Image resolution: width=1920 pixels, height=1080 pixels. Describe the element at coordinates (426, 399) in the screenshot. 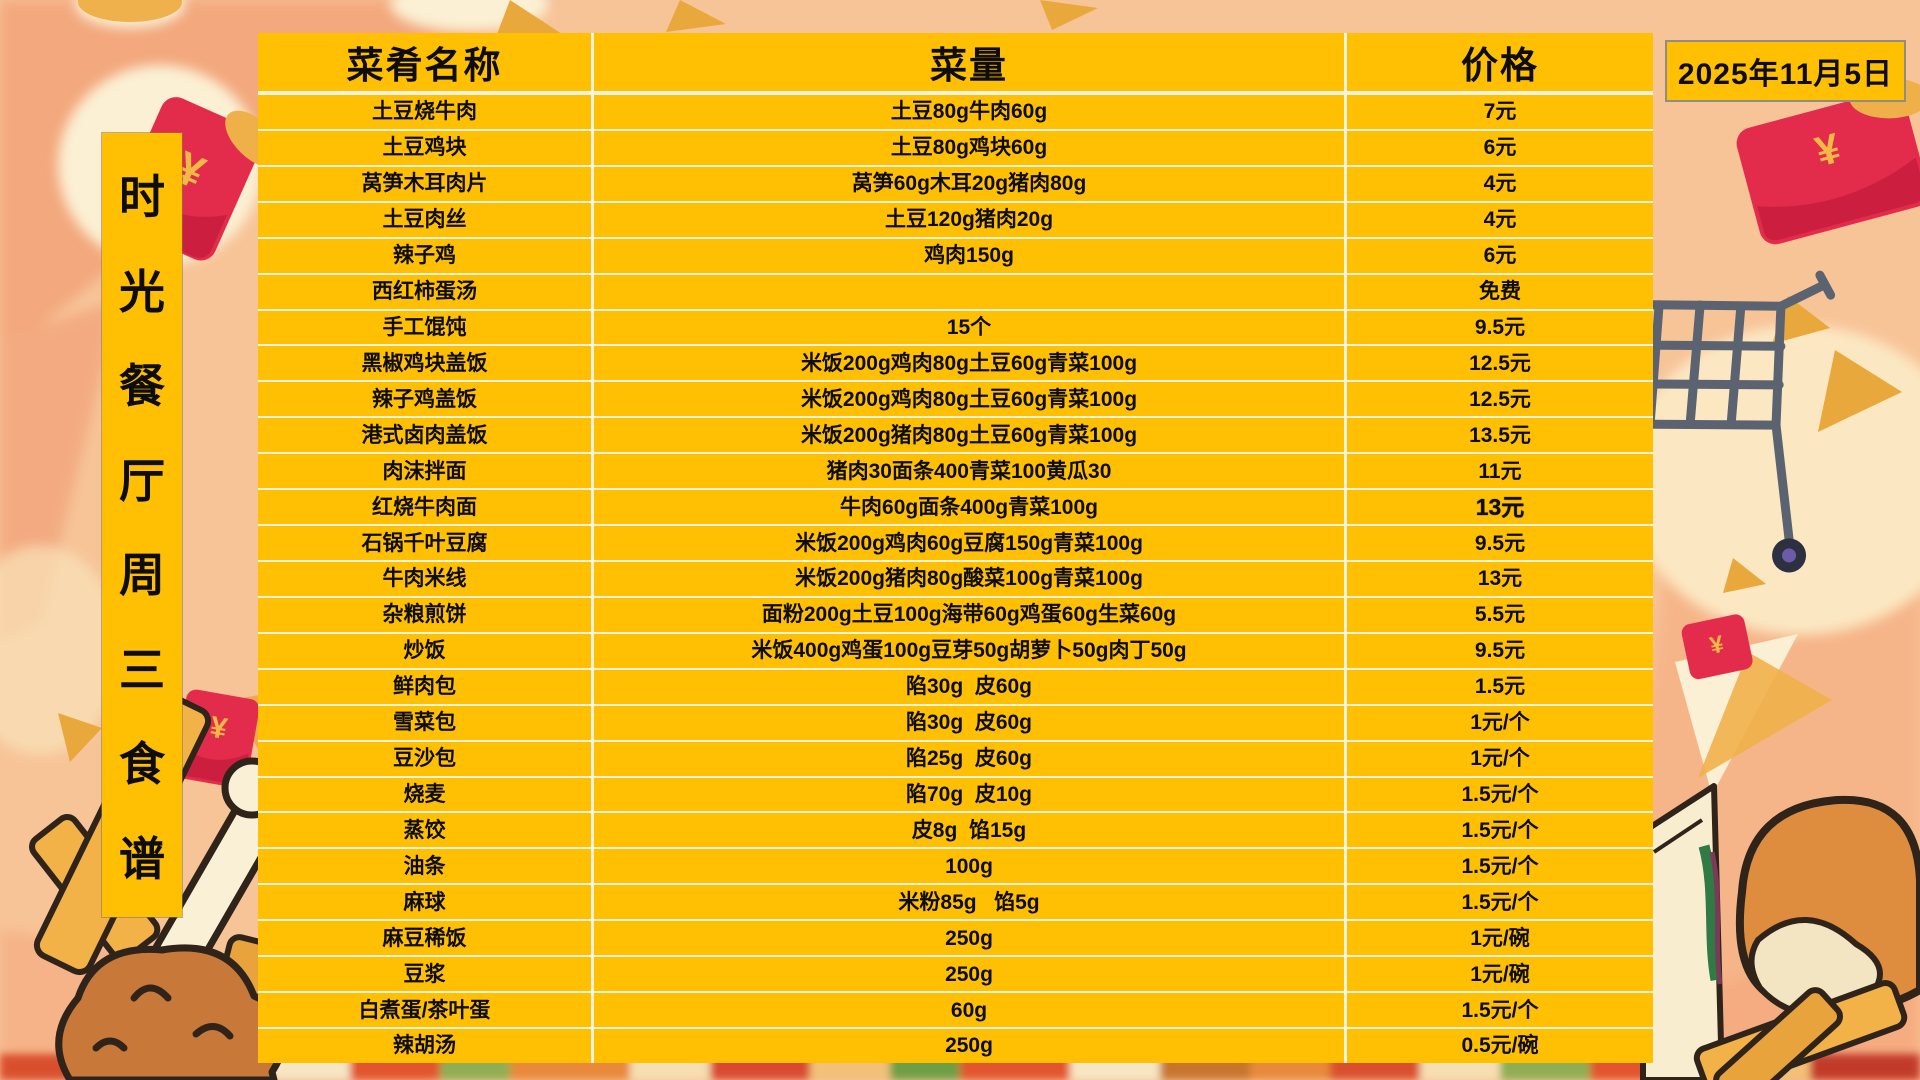

I see `dish-name-cell: 辣子鸡盖饭` at that location.